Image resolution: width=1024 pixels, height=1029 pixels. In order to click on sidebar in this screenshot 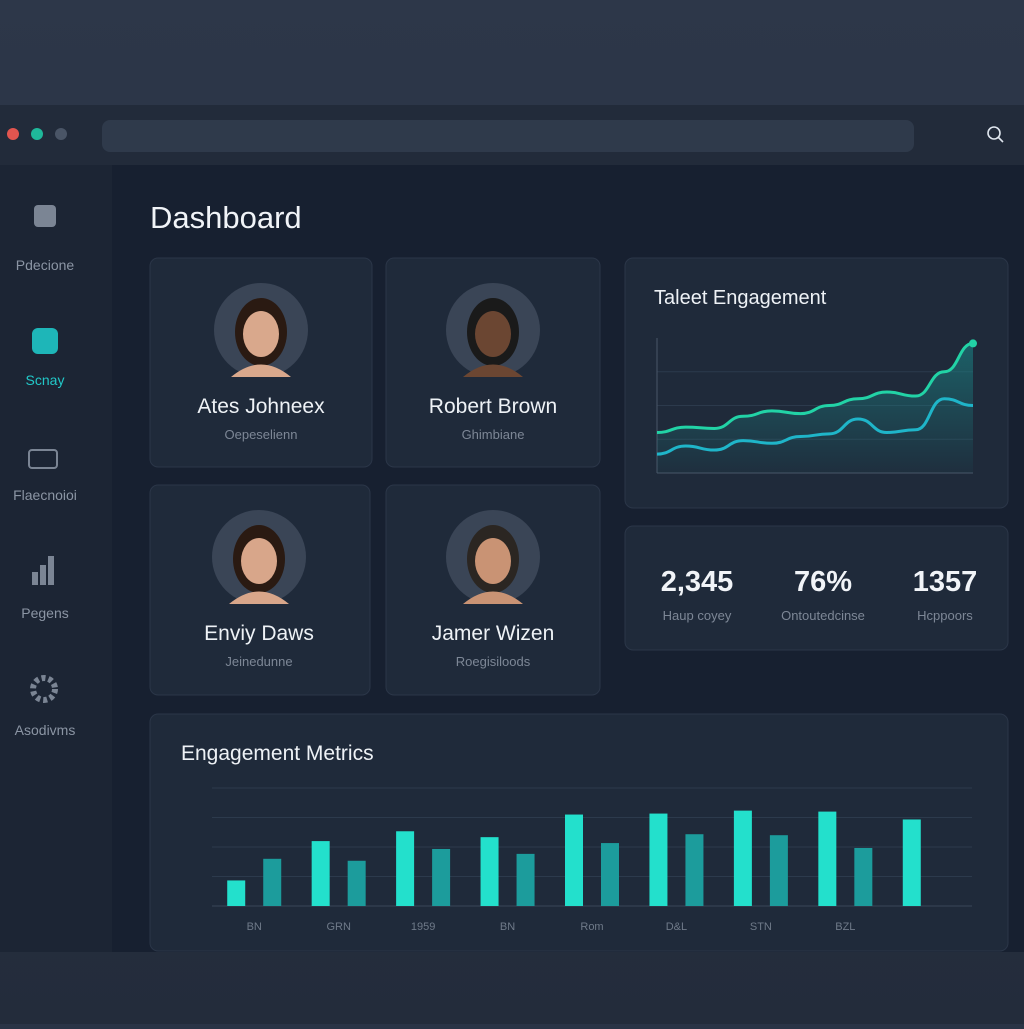, I will do `click(56, 558)`.